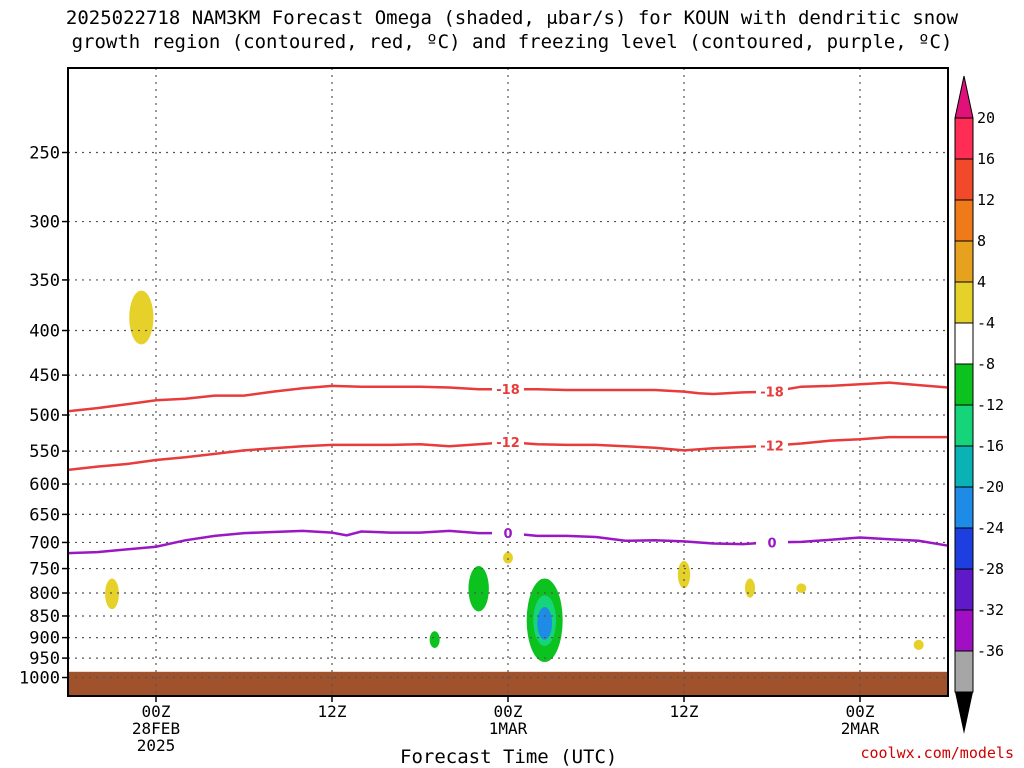 The height and width of the screenshot is (768, 1024). I want to click on y-tick-label-500: 500, so click(44, 416).